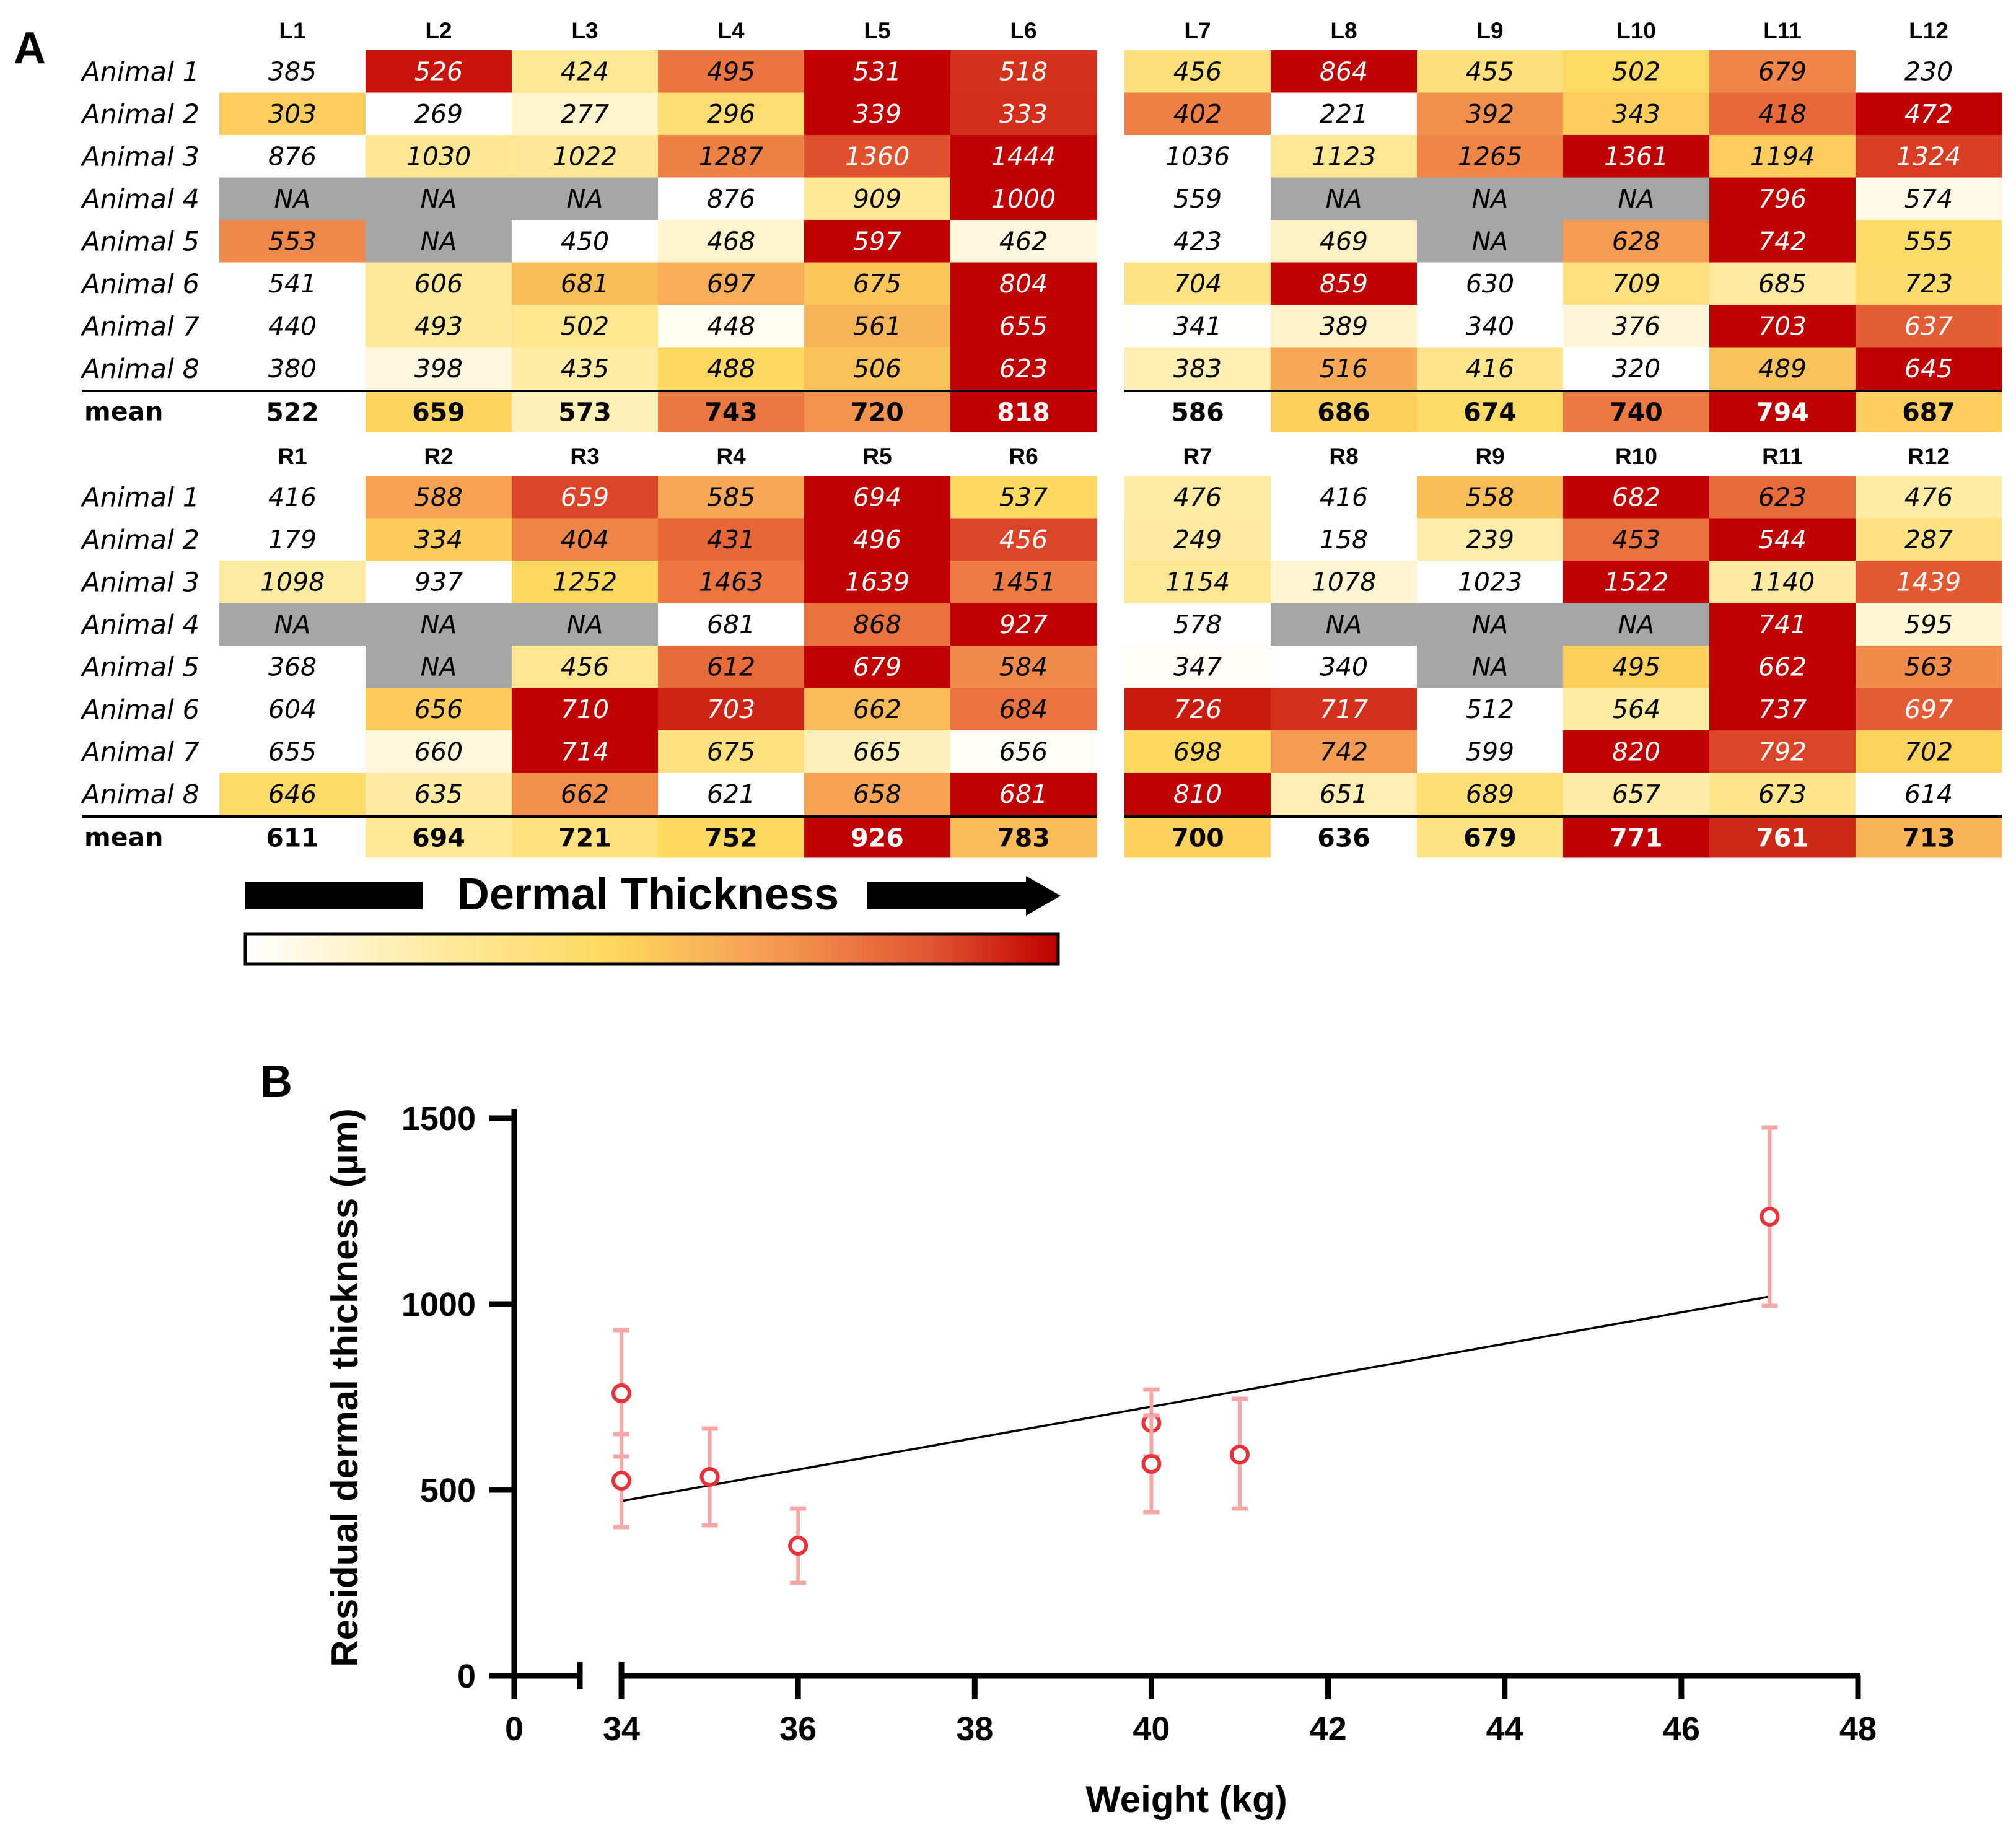 Image resolution: width=2016 pixels, height=1843 pixels. I want to click on regression-line, so click(1195, 1398).